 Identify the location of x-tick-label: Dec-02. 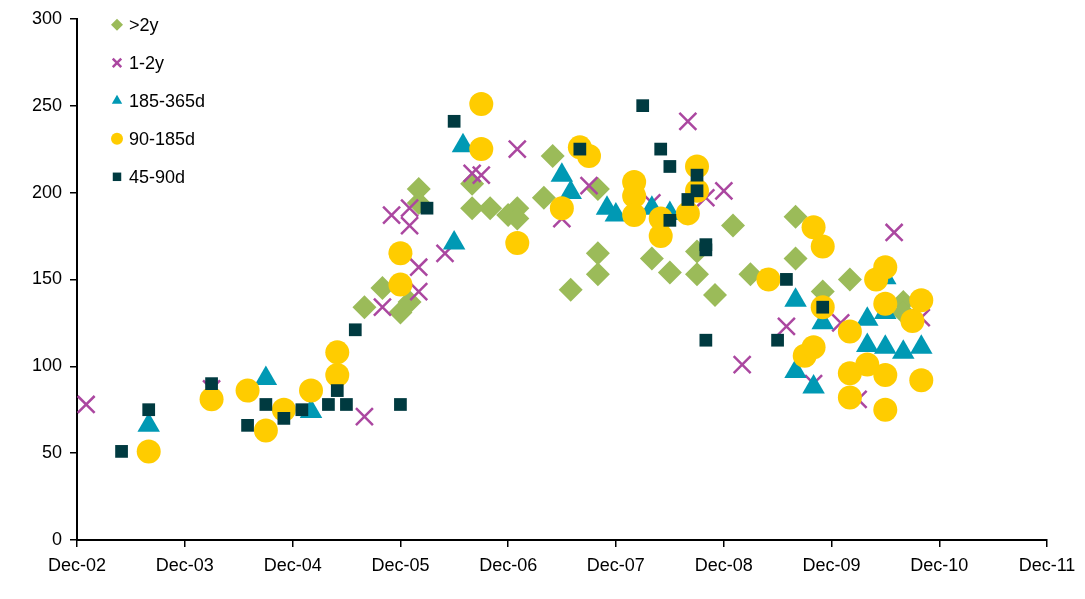
(77, 564).